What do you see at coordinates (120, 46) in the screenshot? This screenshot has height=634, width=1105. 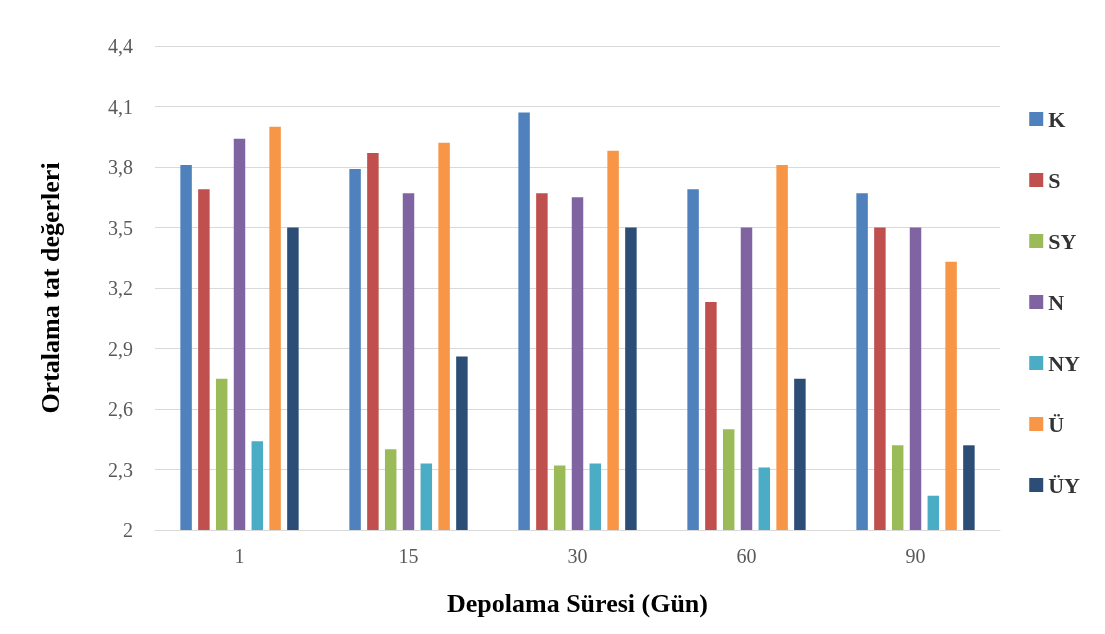 I see `y-tick-label: 4,4` at bounding box center [120, 46].